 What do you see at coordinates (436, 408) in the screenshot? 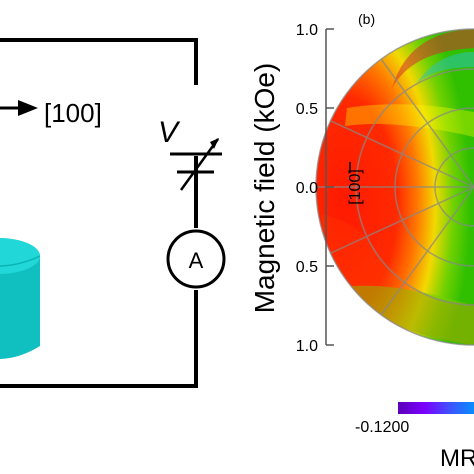
I see `colorbar-gradient` at bounding box center [436, 408].